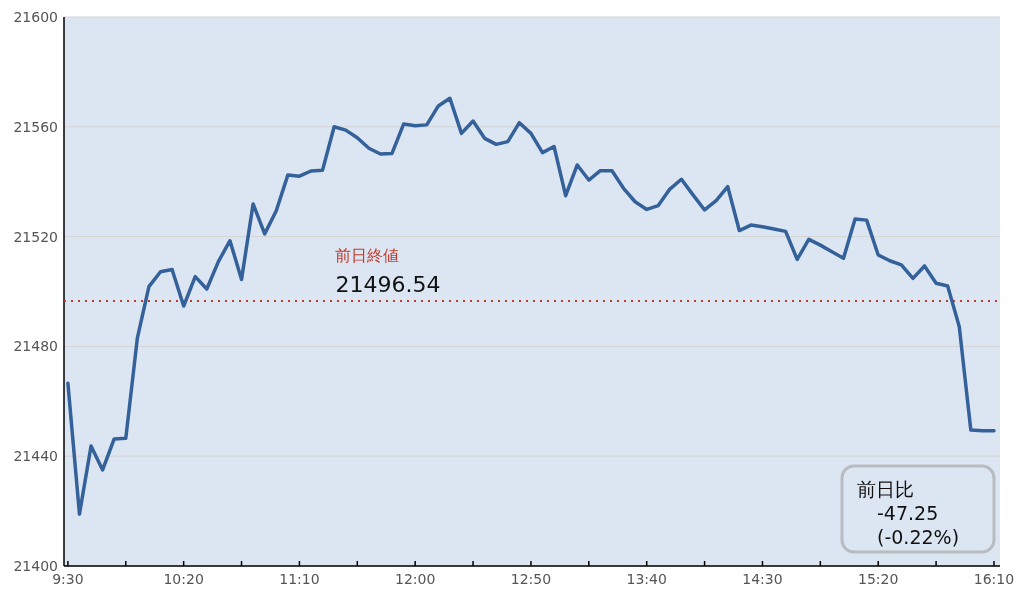 Image resolution: width=1028 pixels, height=596 pixels. I want to click on y-tick-label: 21520, so click(35, 236).